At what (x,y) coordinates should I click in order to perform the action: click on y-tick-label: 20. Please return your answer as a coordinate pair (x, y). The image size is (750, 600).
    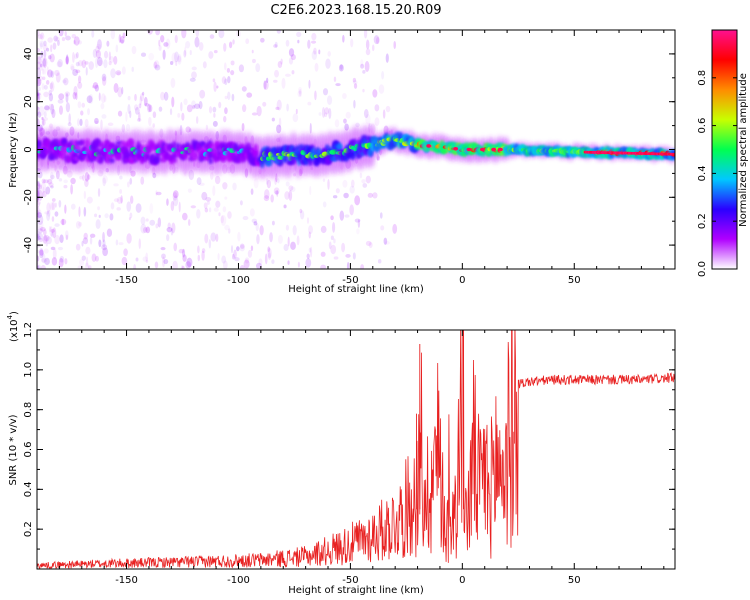
    Looking at the image, I should click on (28, 101).